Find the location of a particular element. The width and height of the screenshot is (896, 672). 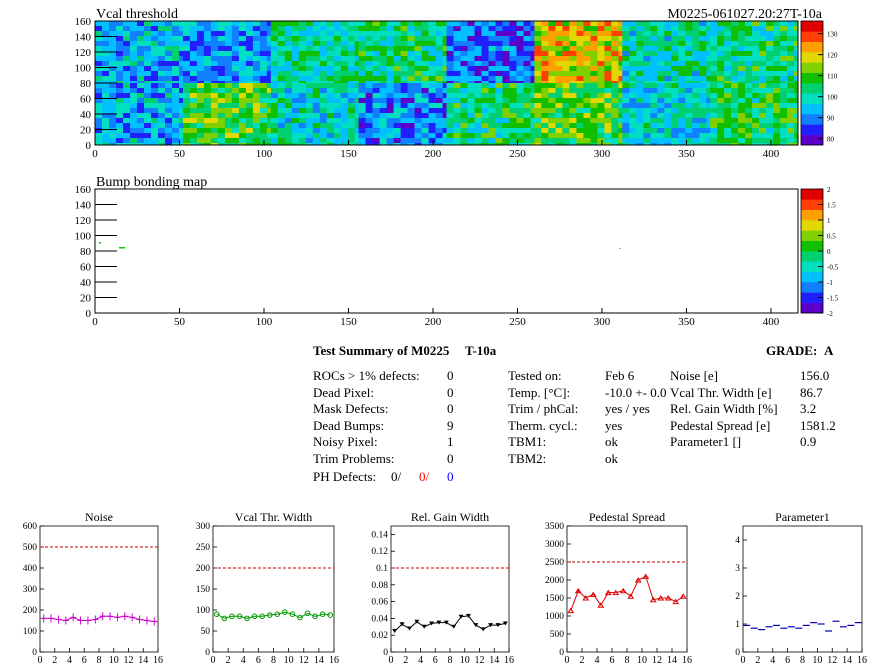

y-tick-label: 3500 is located at coordinates (554, 527).